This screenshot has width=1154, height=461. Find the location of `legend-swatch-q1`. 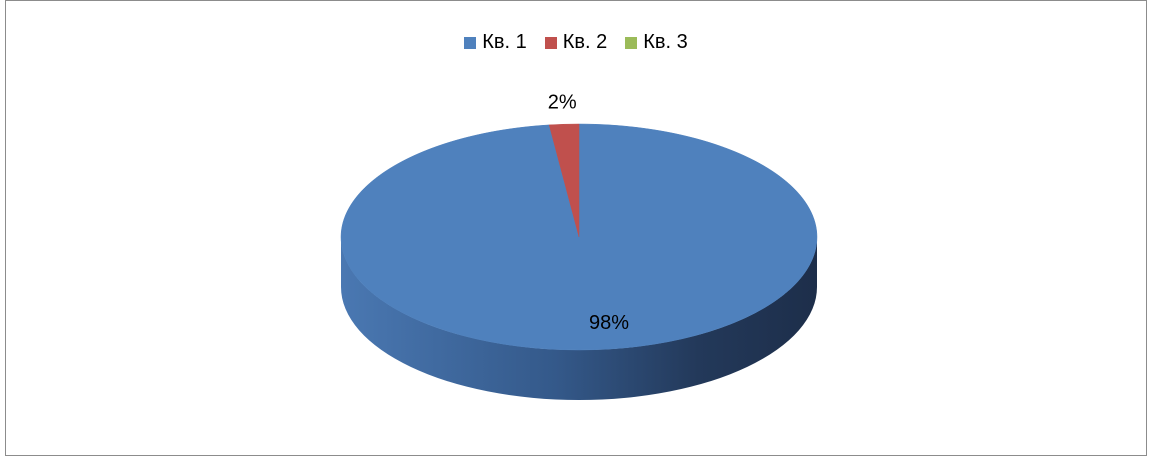

legend-swatch-q1 is located at coordinates (470, 42).